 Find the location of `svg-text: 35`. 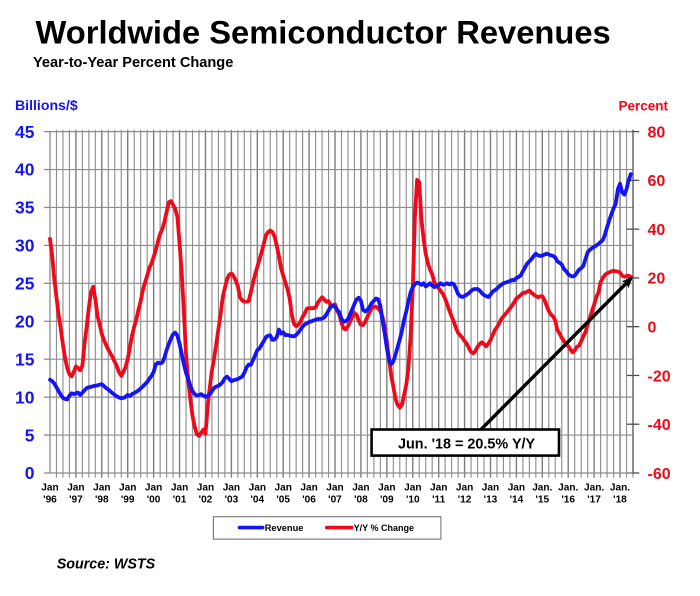

svg-text: 35 is located at coordinates (25, 208).